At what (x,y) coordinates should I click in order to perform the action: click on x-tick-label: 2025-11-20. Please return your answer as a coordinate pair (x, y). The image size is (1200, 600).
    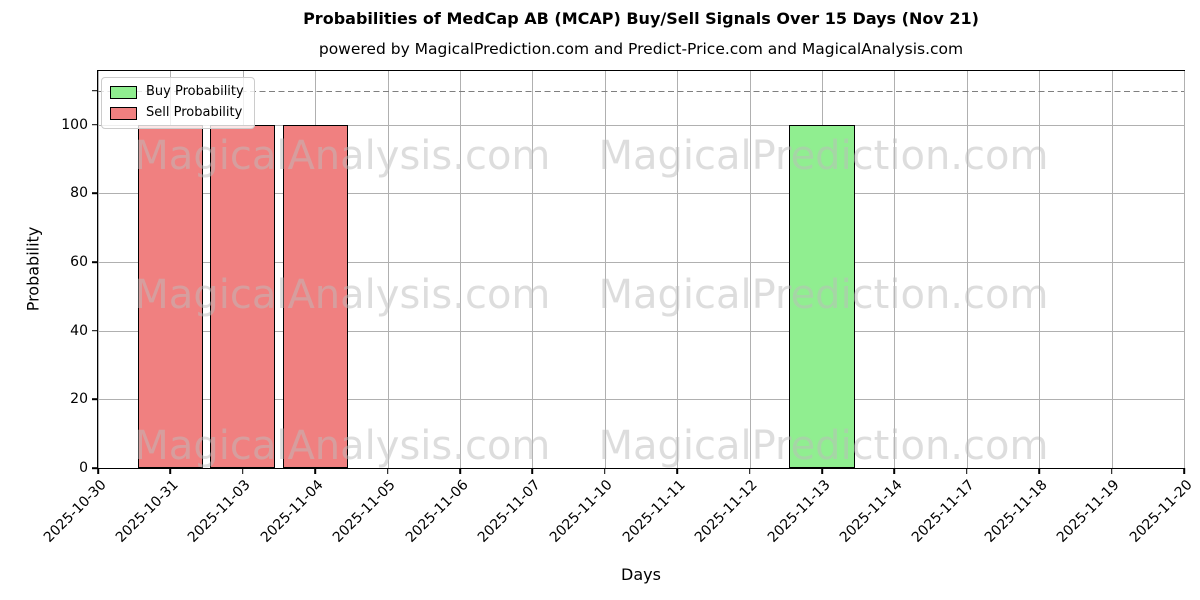
    Looking at the image, I should click on (1161, 511).